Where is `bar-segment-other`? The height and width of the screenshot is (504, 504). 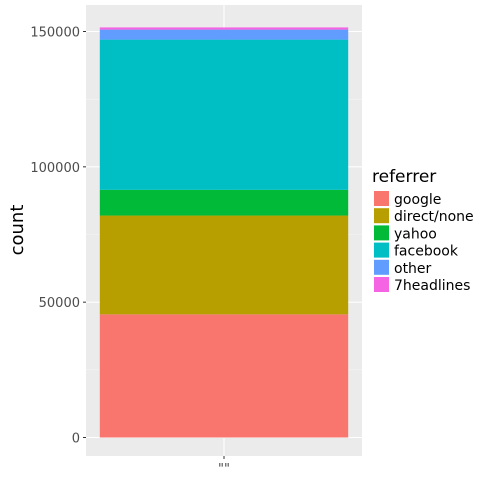 bar-segment-other is located at coordinates (224, 34).